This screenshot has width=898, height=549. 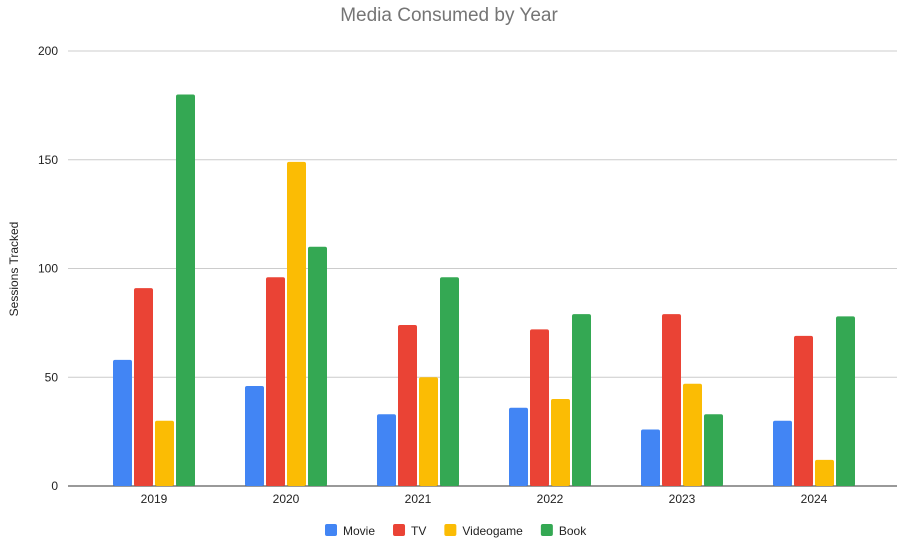 I want to click on bar-movie-2021, so click(x=386, y=450).